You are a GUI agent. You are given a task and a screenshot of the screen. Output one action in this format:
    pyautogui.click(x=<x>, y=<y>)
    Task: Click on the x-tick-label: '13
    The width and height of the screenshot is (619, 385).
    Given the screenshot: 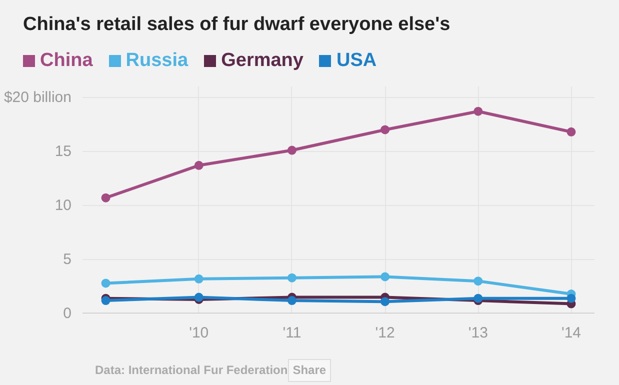 What is the action you would take?
    pyautogui.click(x=478, y=333)
    